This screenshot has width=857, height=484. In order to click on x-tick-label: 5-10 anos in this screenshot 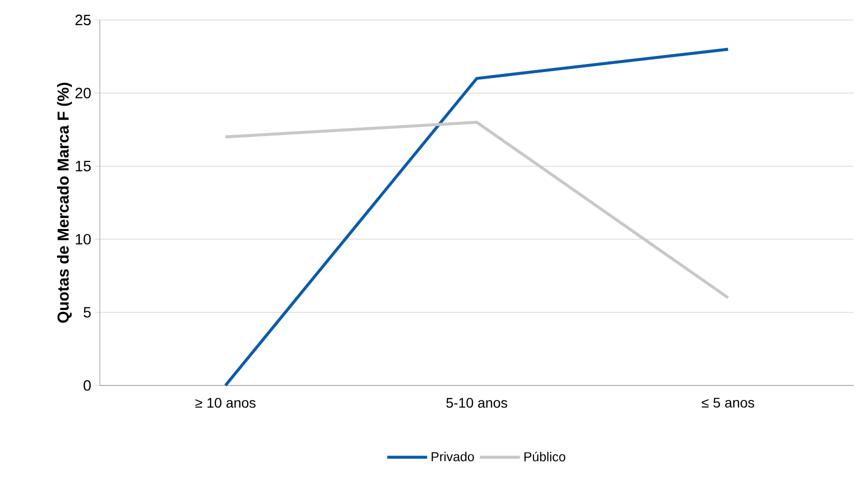, I will do `click(477, 403)`.